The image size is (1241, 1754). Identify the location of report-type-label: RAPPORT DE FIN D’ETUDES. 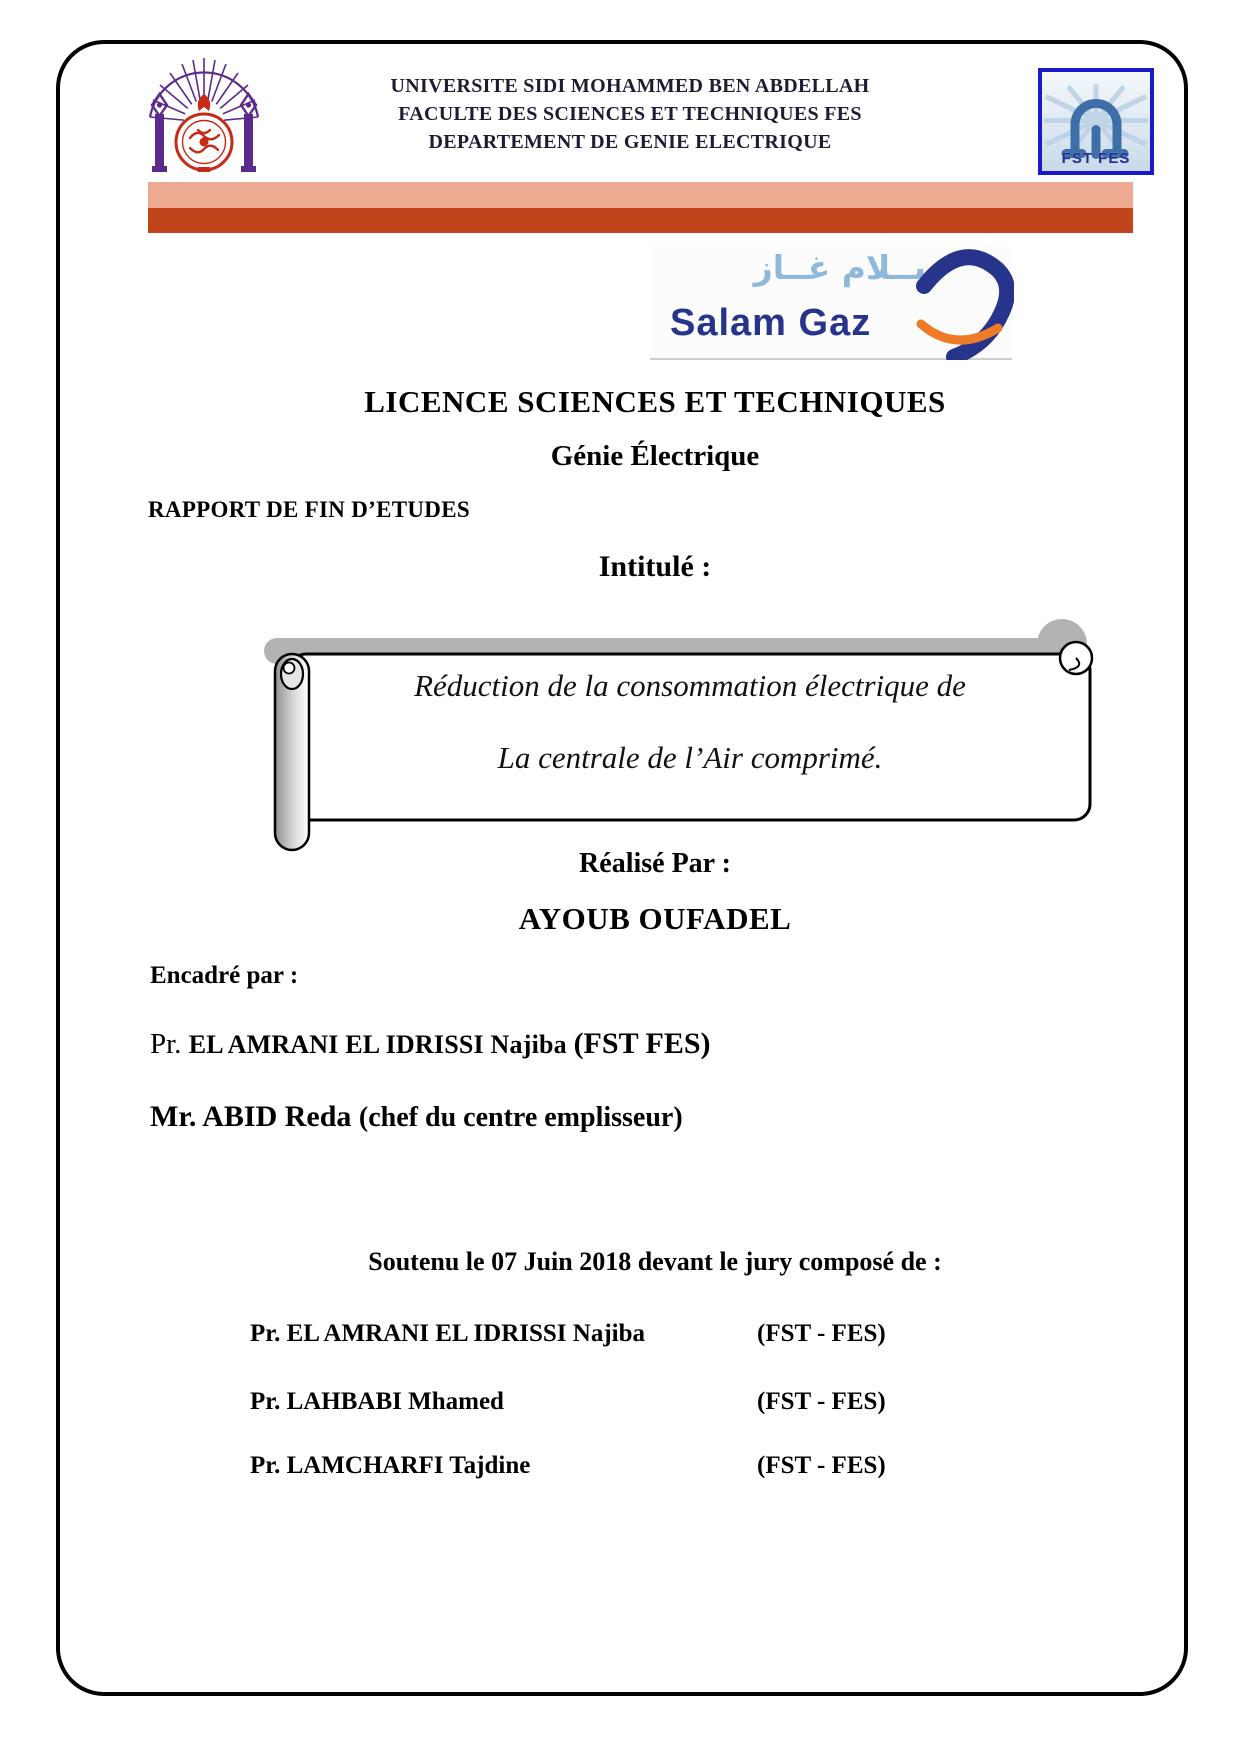
(309, 509).